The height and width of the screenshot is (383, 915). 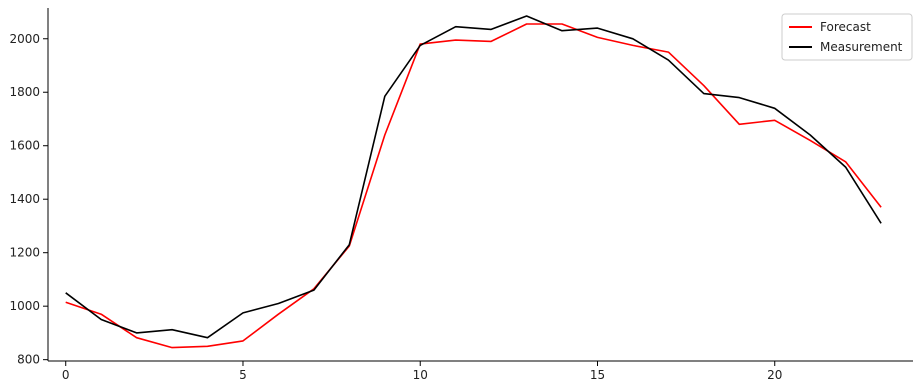 I want to click on legend: Forecast Measurement, so click(x=847, y=37).